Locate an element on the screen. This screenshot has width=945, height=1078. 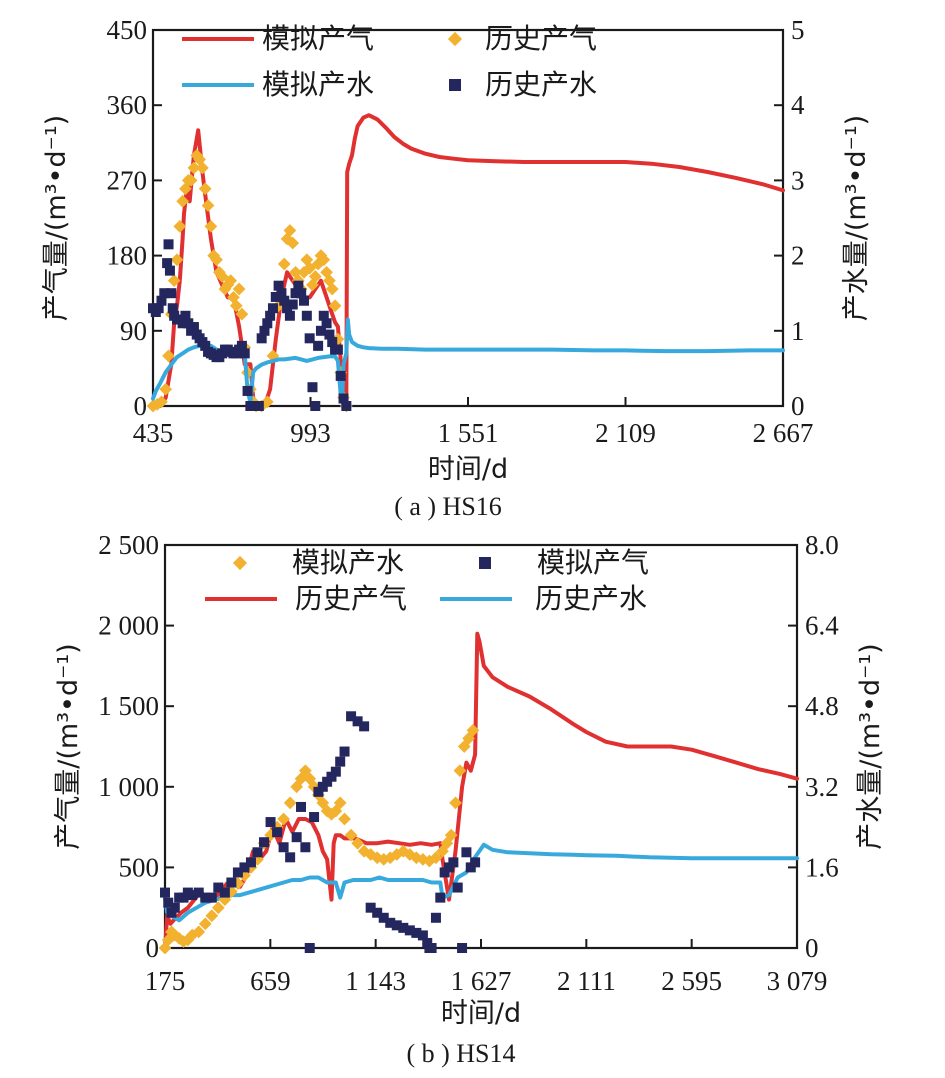
chart0-left-tick-label: 270 is located at coordinates (127, 180).